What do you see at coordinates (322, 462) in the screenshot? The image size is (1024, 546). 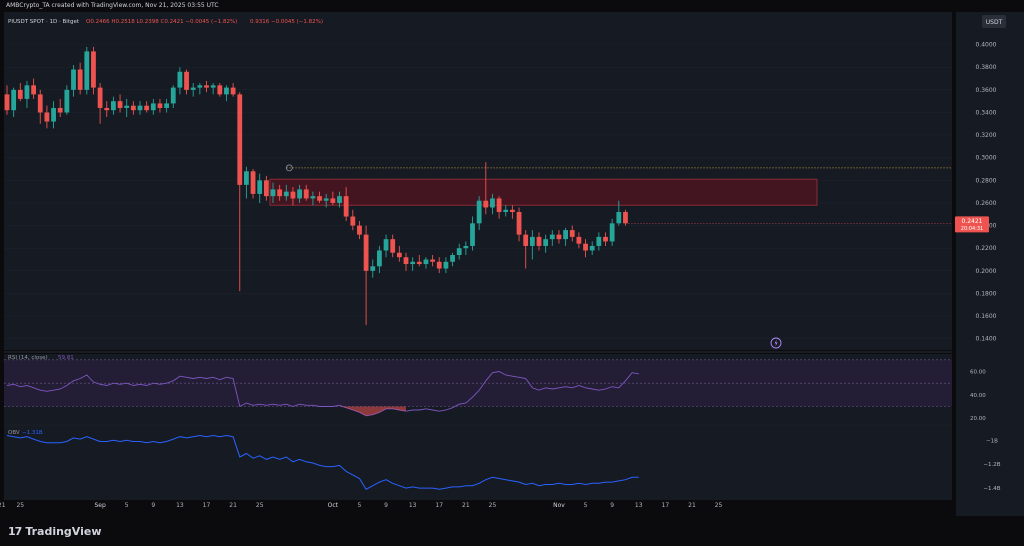 I see `obv-line` at bounding box center [322, 462].